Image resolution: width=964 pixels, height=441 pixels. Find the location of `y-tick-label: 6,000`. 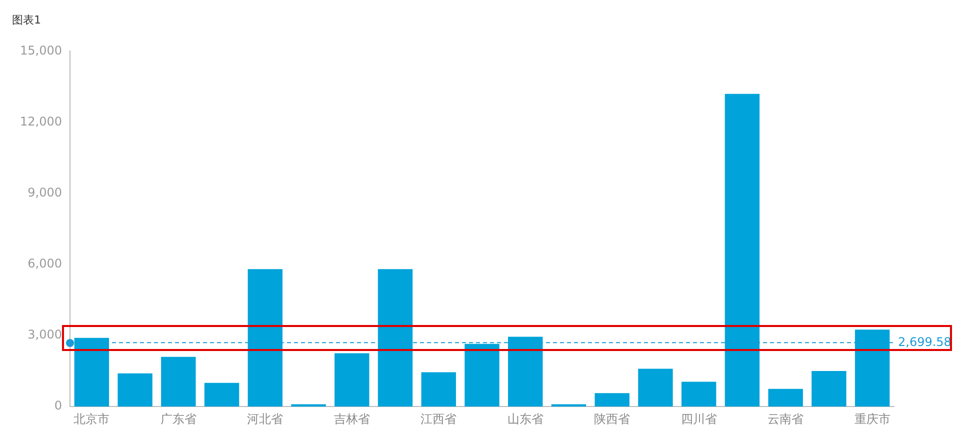

y-tick-label: 6,000 is located at coordinates (45, 263).